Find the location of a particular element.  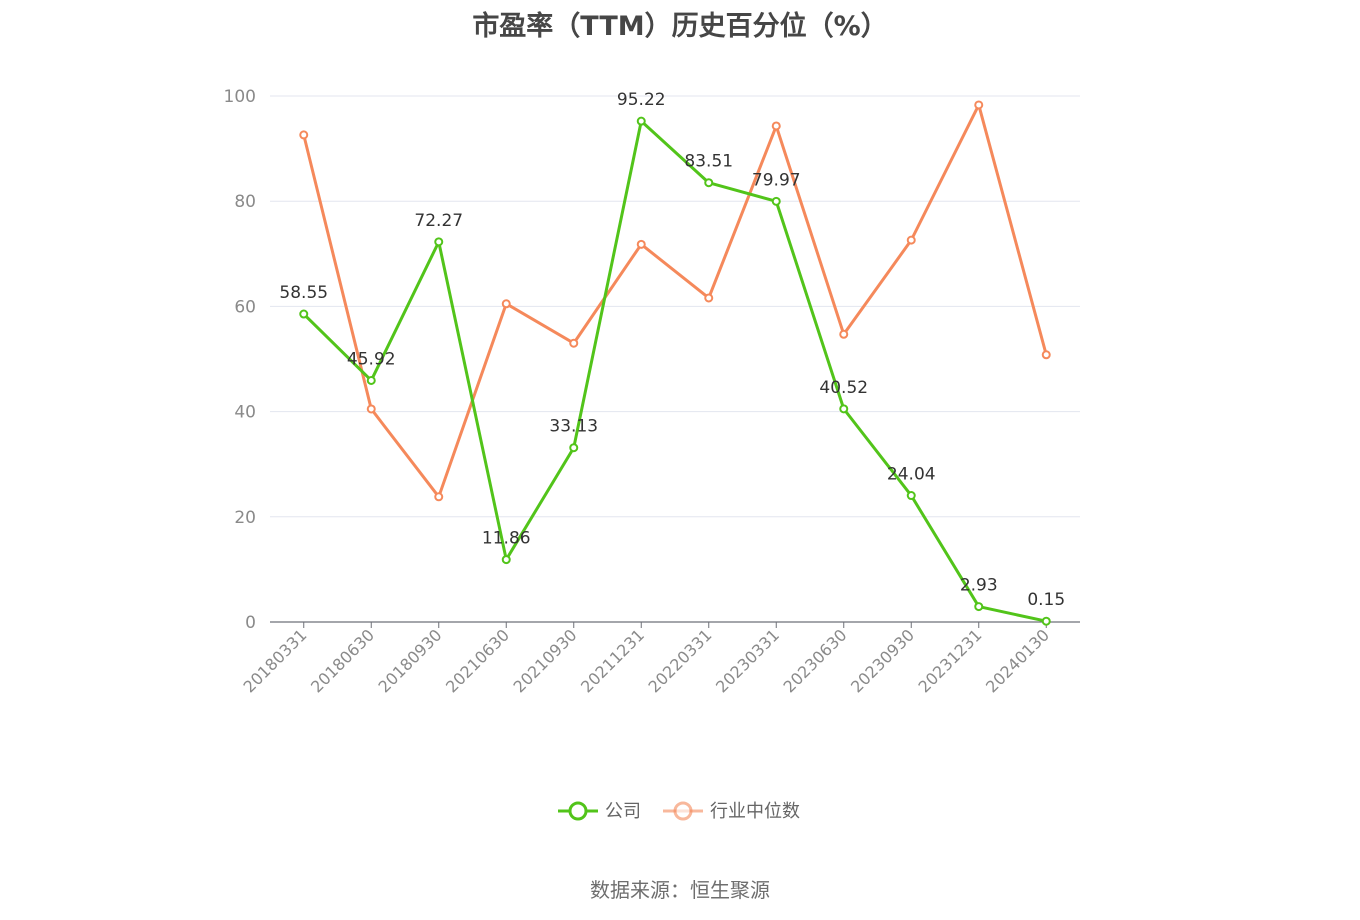

data-label: 58.55 is located at coordinates (303, 293).